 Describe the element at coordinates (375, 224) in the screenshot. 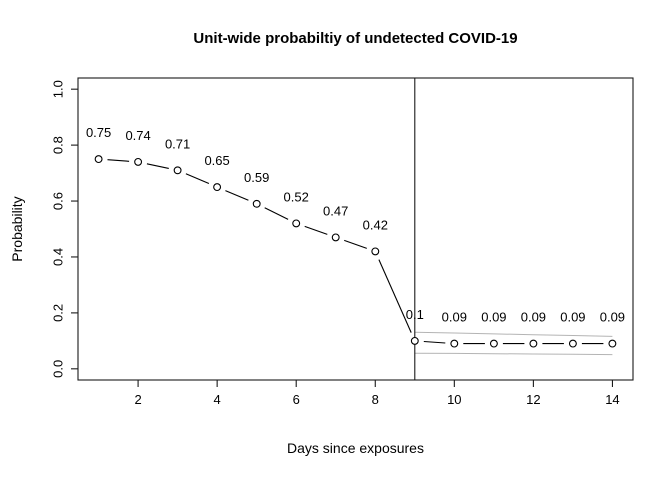

I see `data-point-label: 0.42` at that location.